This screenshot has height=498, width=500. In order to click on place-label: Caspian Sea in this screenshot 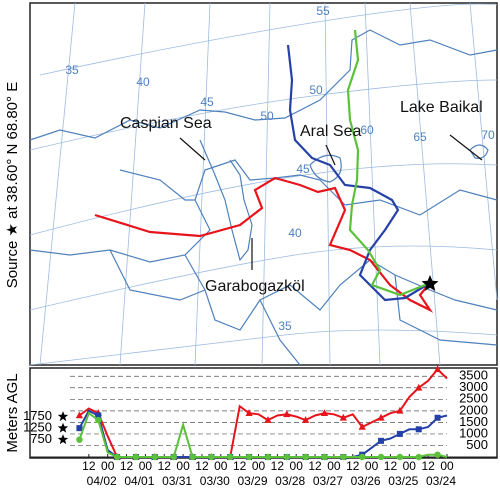, I will do `click(166, 123)`.